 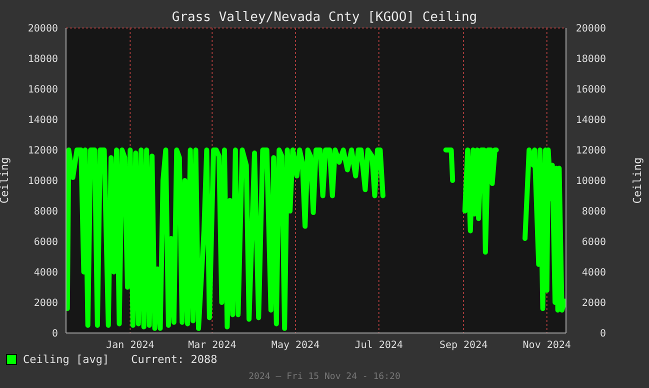 I want to click on y-tick-label: 18000, so click(x=43, y=60).